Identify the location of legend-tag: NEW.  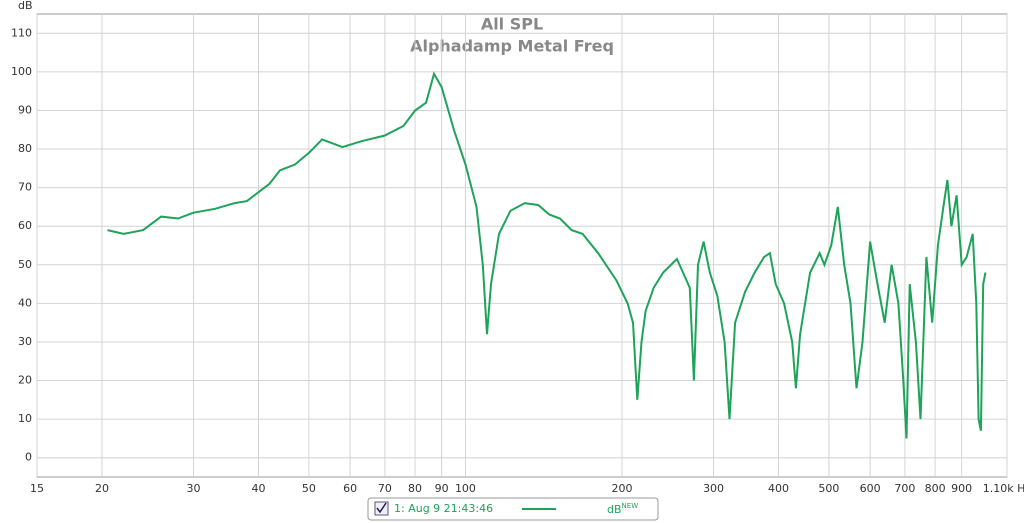
(630, 506).